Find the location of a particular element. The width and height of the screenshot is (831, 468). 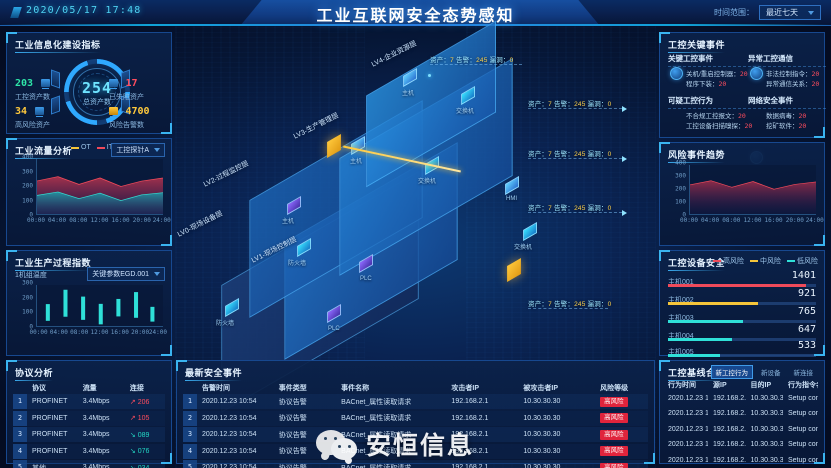

node-hmi is located at coordinates (512, 185).